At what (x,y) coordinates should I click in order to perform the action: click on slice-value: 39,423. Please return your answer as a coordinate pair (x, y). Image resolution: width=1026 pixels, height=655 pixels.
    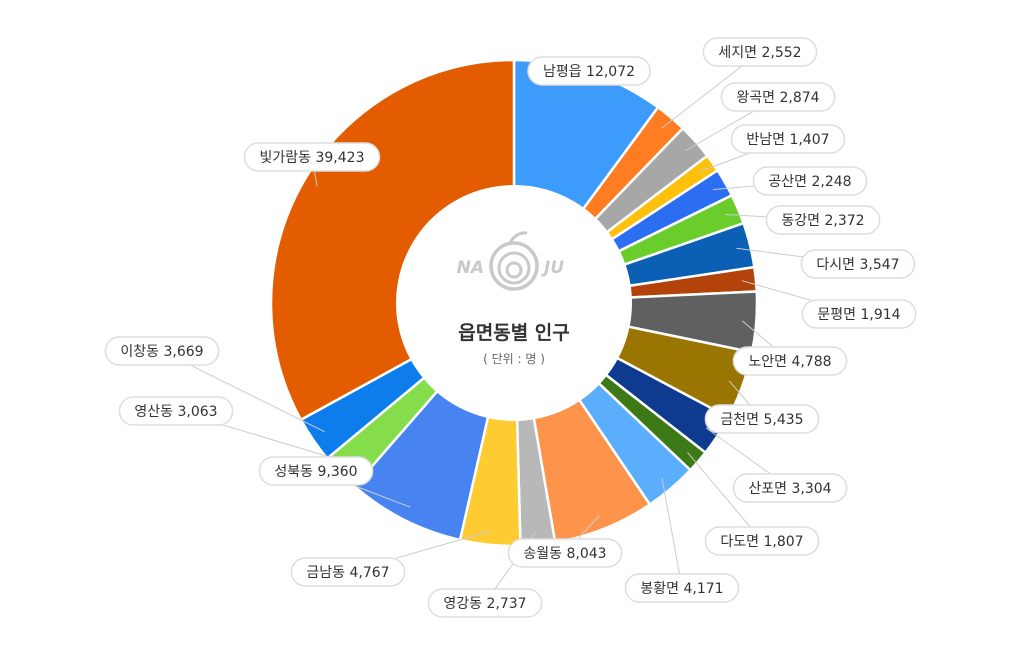
    Looking at the image, I should click on (339, 158).